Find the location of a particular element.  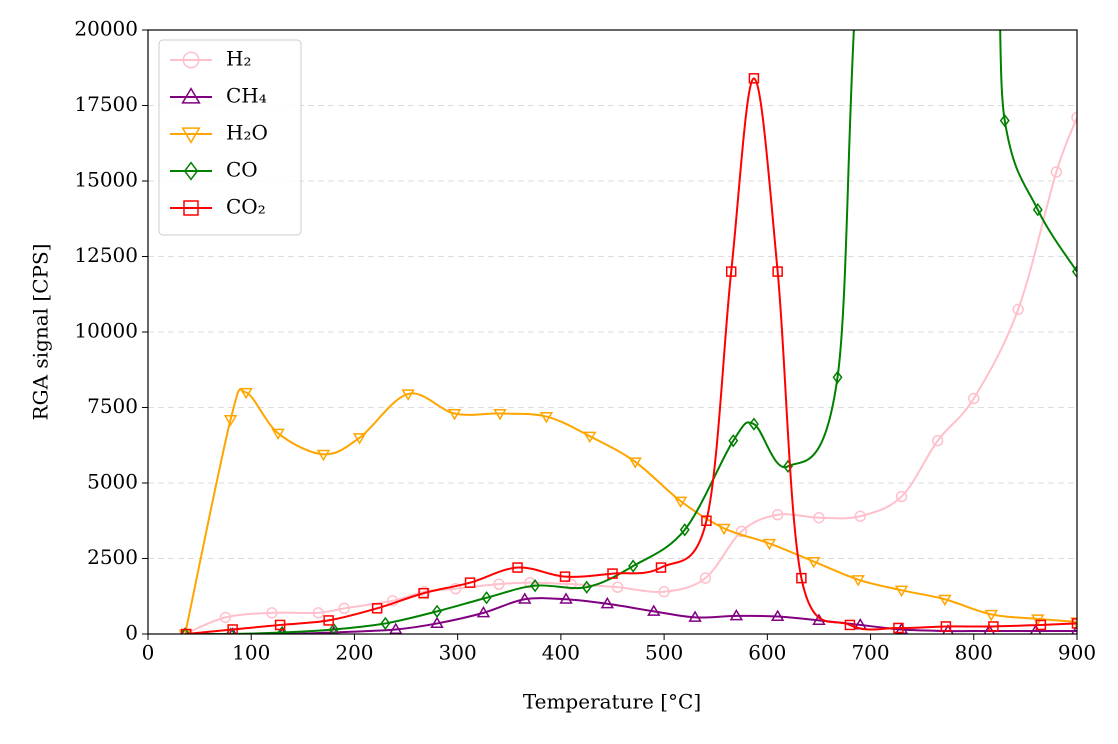

y-axis-label: RGA signal [CPS] is located at coordinates (41, 332).